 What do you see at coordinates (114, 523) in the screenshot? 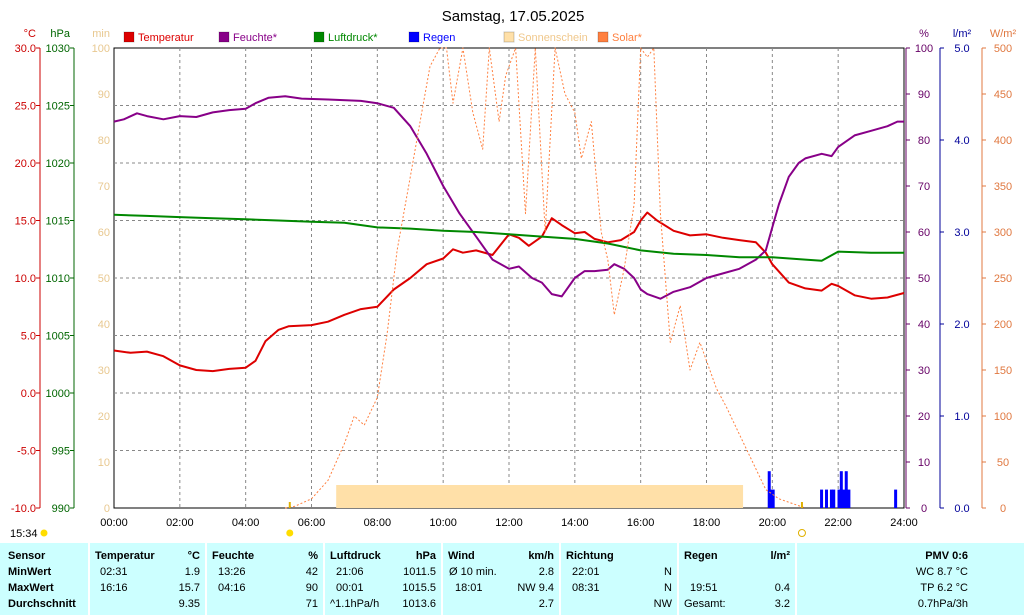
I see `x-tick-label: 00:00` at bounding box center [114, 523].